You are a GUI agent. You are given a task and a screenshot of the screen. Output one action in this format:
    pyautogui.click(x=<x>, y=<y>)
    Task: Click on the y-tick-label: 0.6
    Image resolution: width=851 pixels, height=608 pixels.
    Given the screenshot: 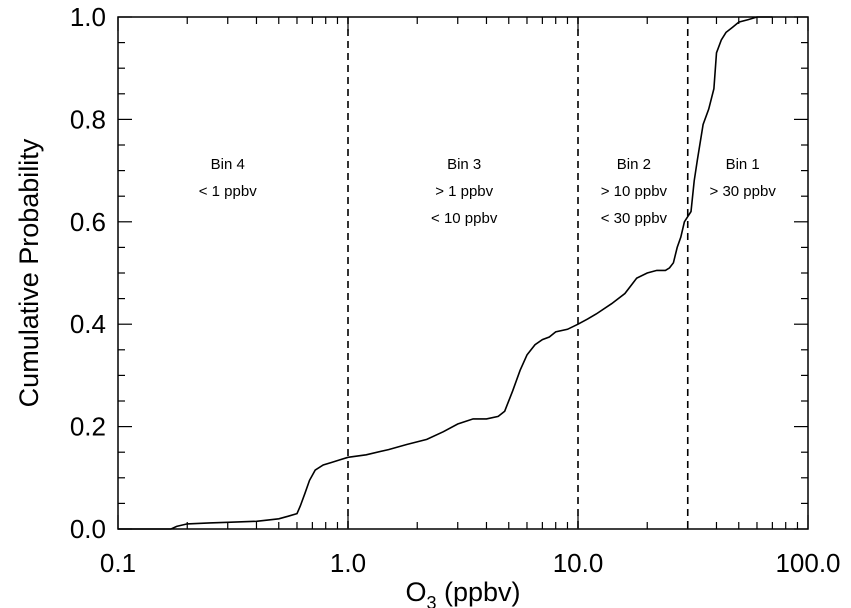 What is the action you would take?
    pyautogui.click(x=88, y=222)
    